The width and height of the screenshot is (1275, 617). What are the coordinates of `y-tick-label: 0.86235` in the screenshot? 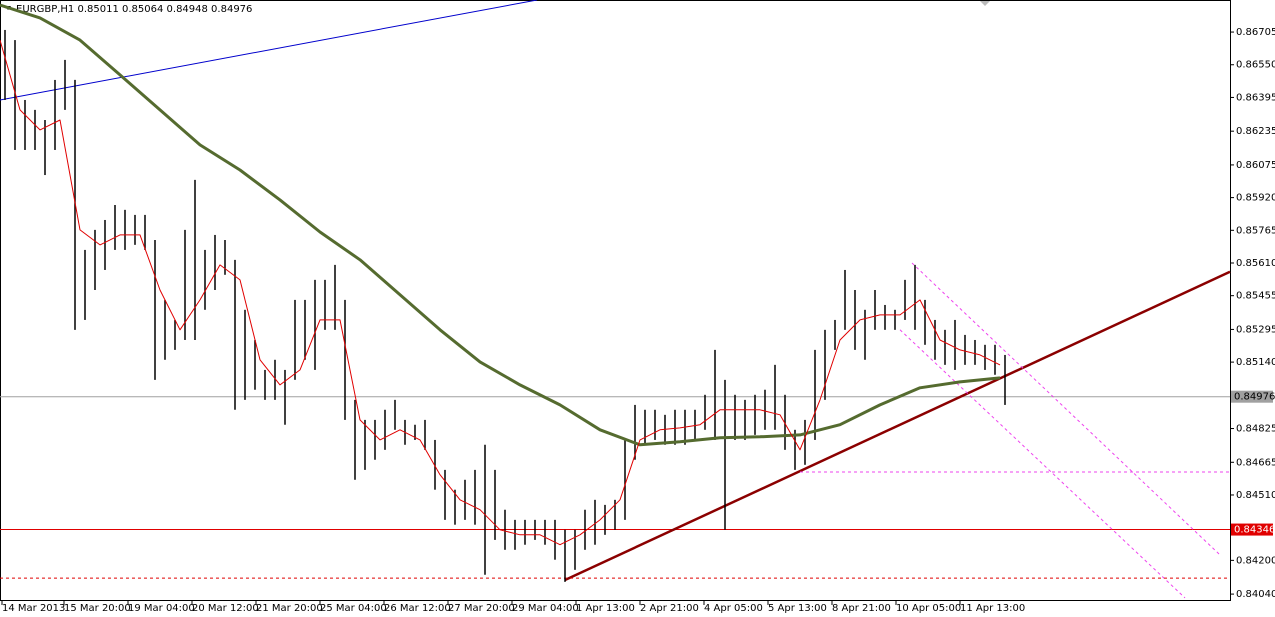 It's located at (1255, 131).